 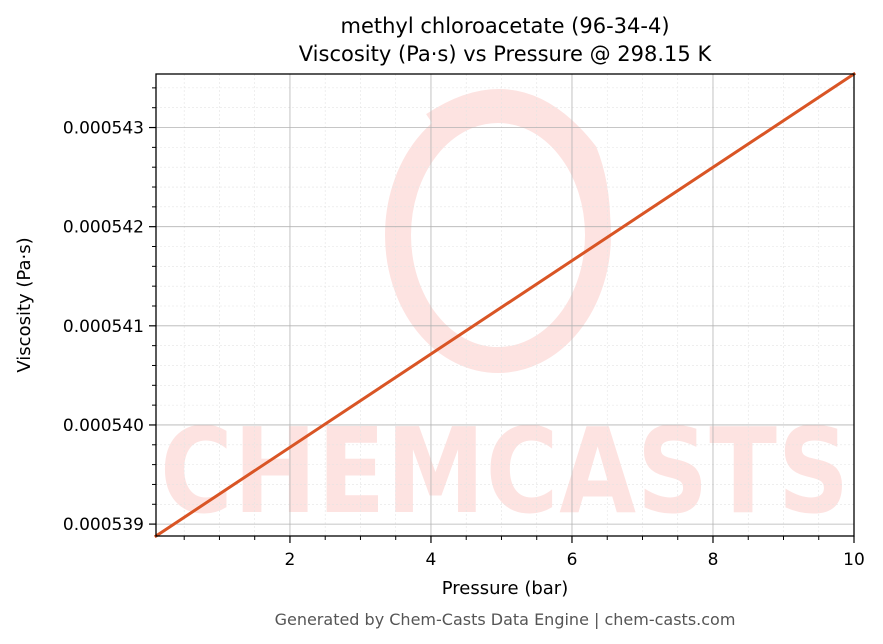 I want to click on y-axis-label: Viscosity (Pa·s), so click(x=24, y=304).